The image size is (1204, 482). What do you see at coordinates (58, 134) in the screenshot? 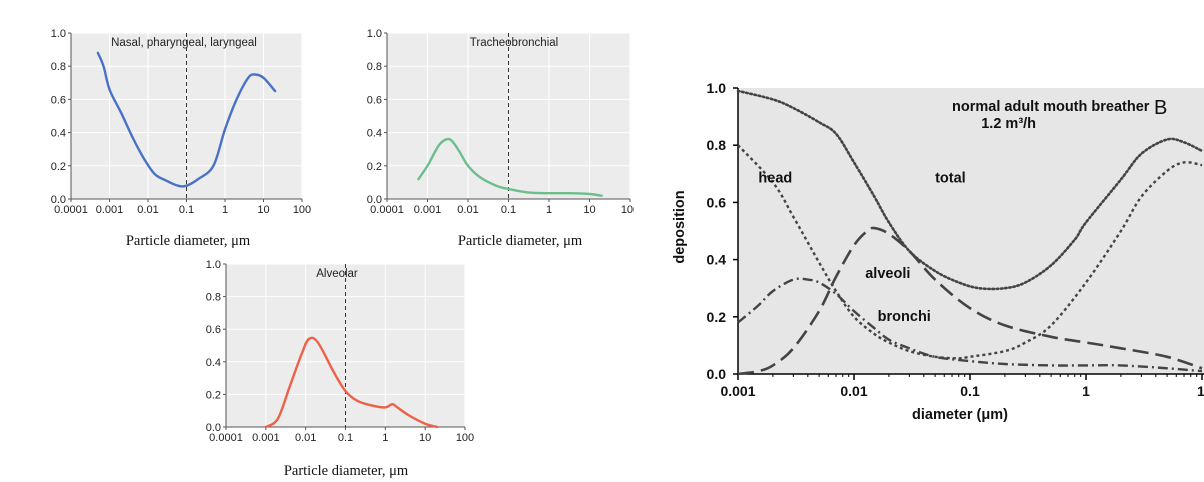
I see `nasal-ytick-label-2: 0.4` at bounding box center [58, 134].